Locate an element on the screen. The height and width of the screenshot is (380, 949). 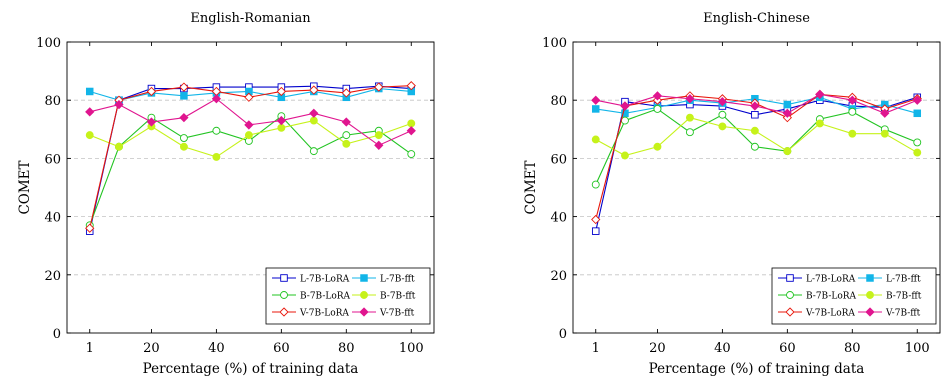
series-V-7B-LoRA is located at coordinates (250, 157).